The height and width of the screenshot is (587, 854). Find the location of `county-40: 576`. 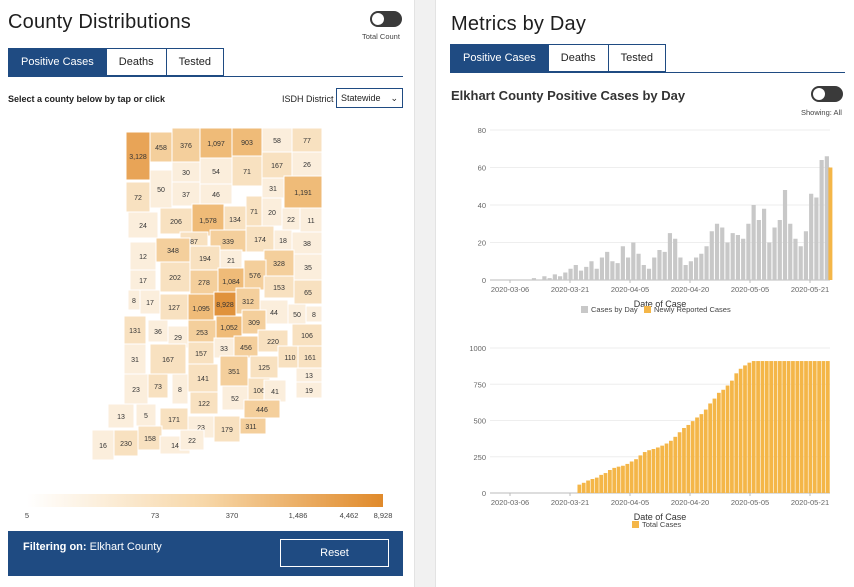

county-40: 576 is located at coordinates (255, 275).